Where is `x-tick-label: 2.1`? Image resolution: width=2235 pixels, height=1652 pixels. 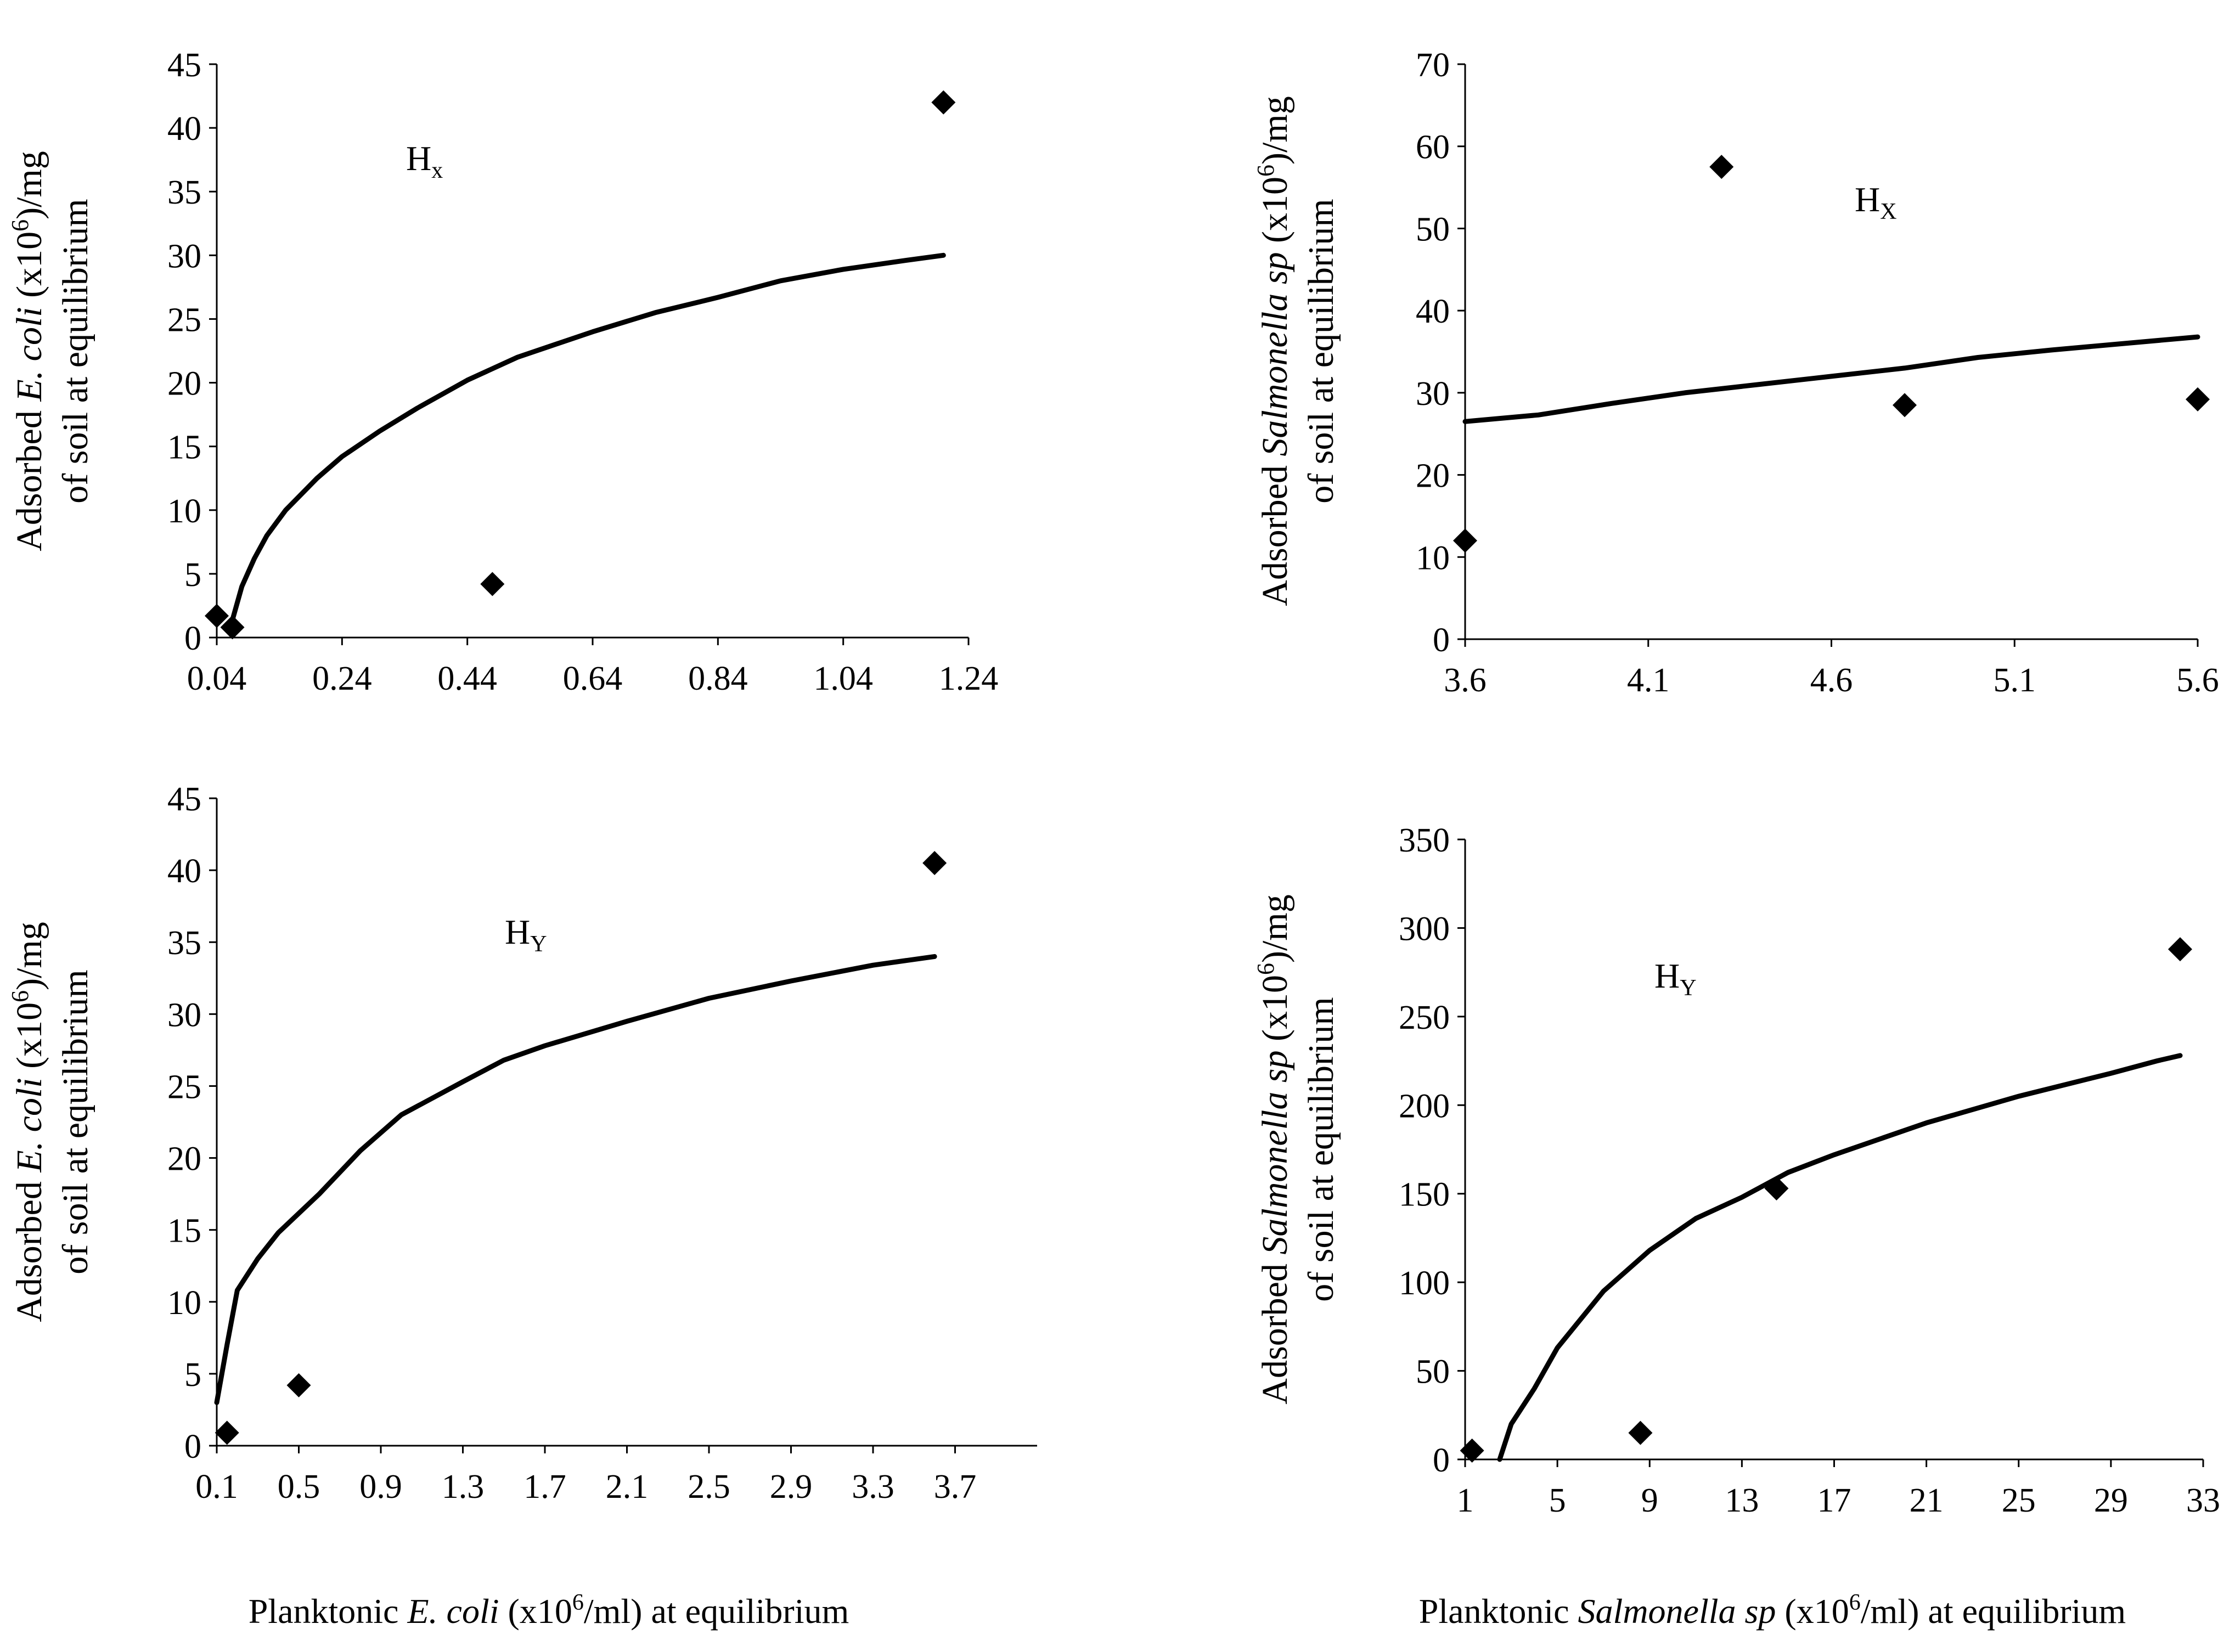
x-tick-label: 2.1 is located at coordinates (627, 1487).